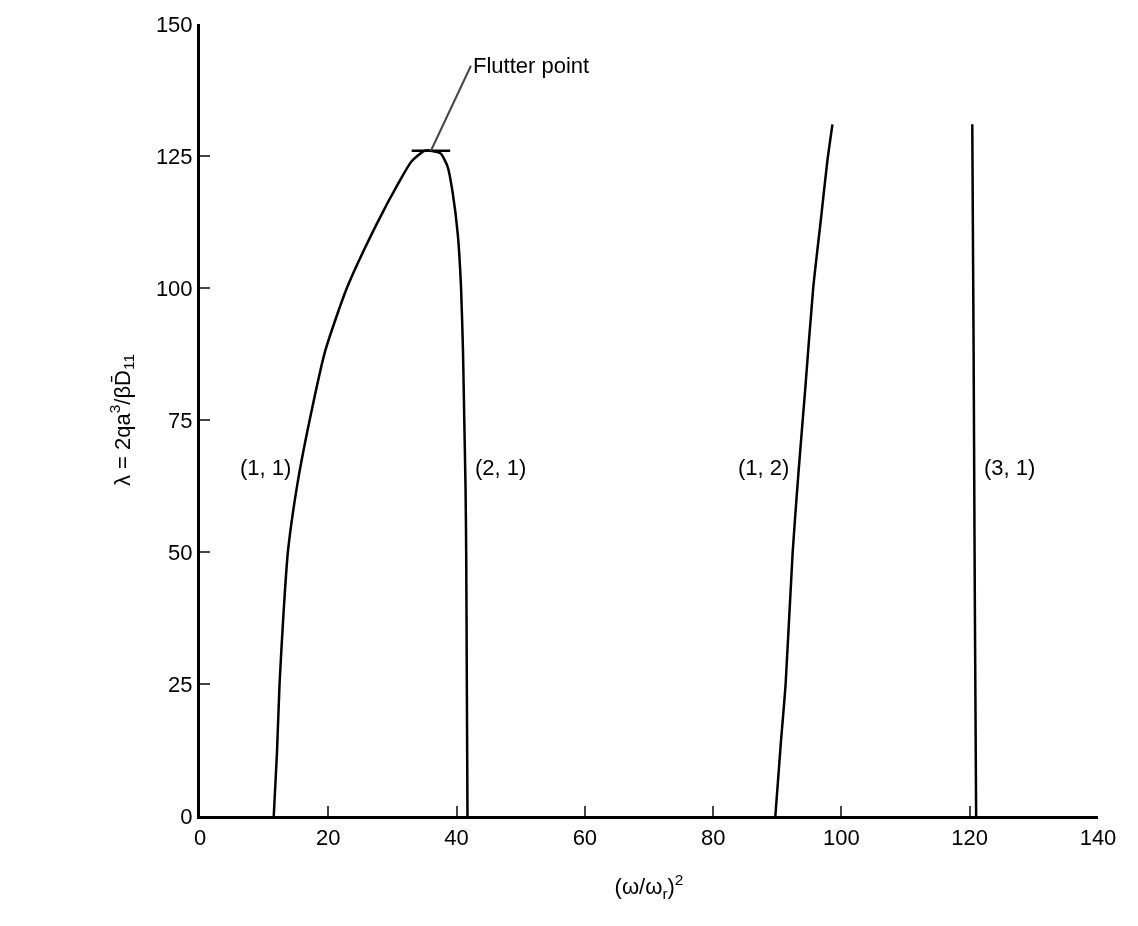 This screenshot has width=1138, height=926. I want to click on x-tick-label: 120, so click(970, 838).